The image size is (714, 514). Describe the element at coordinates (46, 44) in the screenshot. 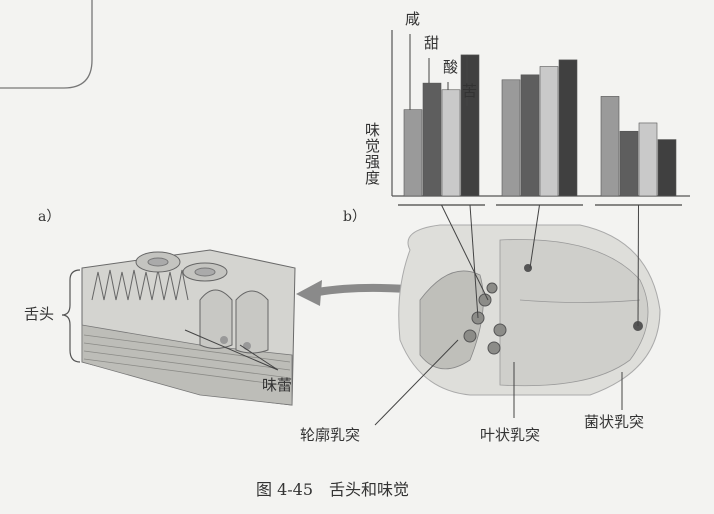

I see `corner-frame` at that location.